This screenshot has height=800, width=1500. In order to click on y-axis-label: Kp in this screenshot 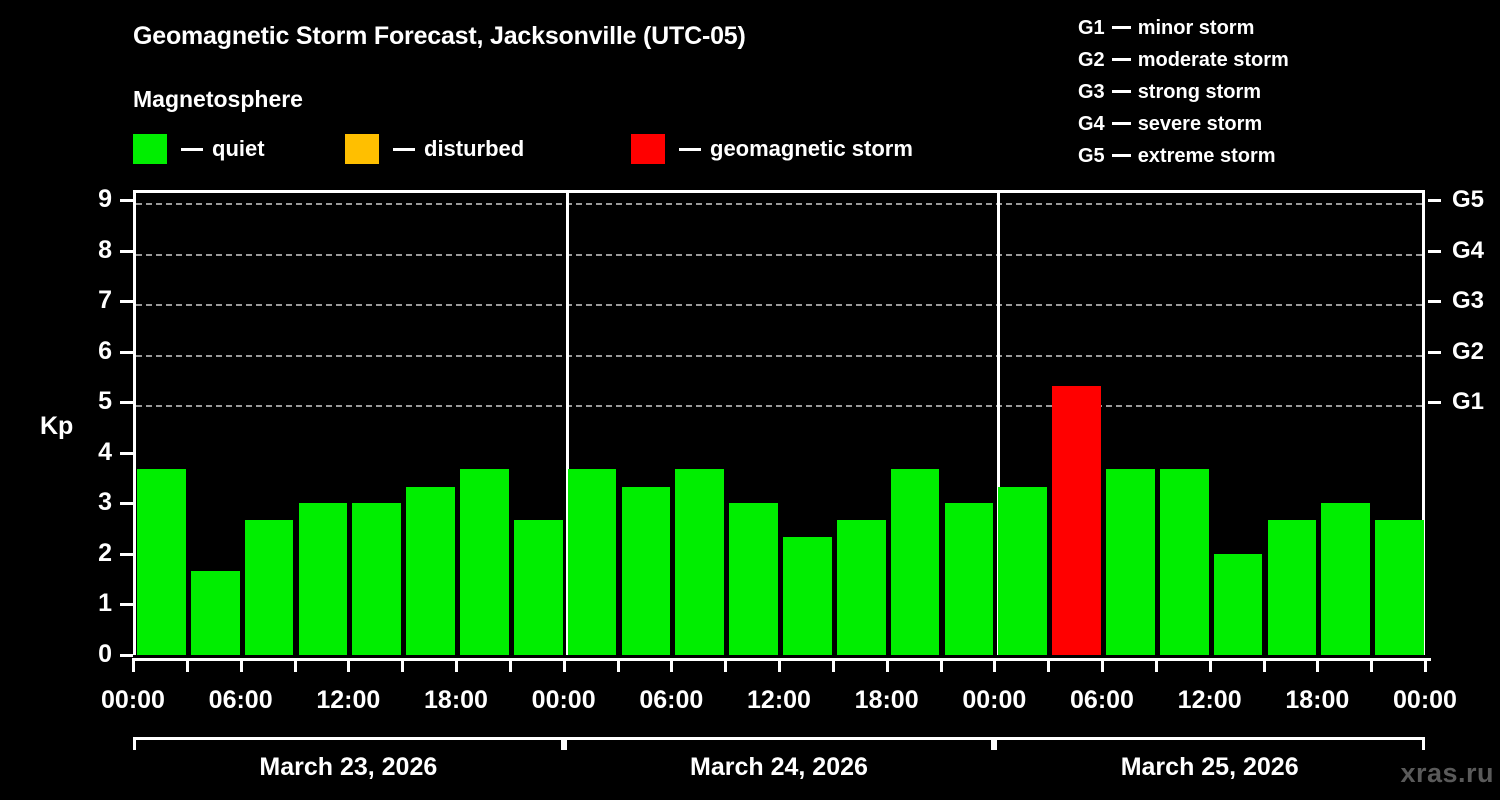, I will do `click(57, 426)`.